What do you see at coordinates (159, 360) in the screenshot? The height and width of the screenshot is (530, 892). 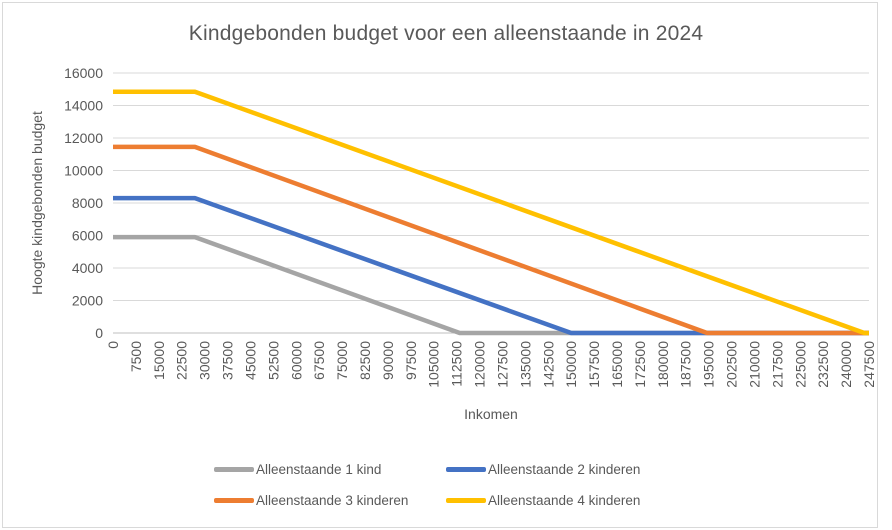 I see `x-tick-label: 15000` at bounding box center [159, 360].